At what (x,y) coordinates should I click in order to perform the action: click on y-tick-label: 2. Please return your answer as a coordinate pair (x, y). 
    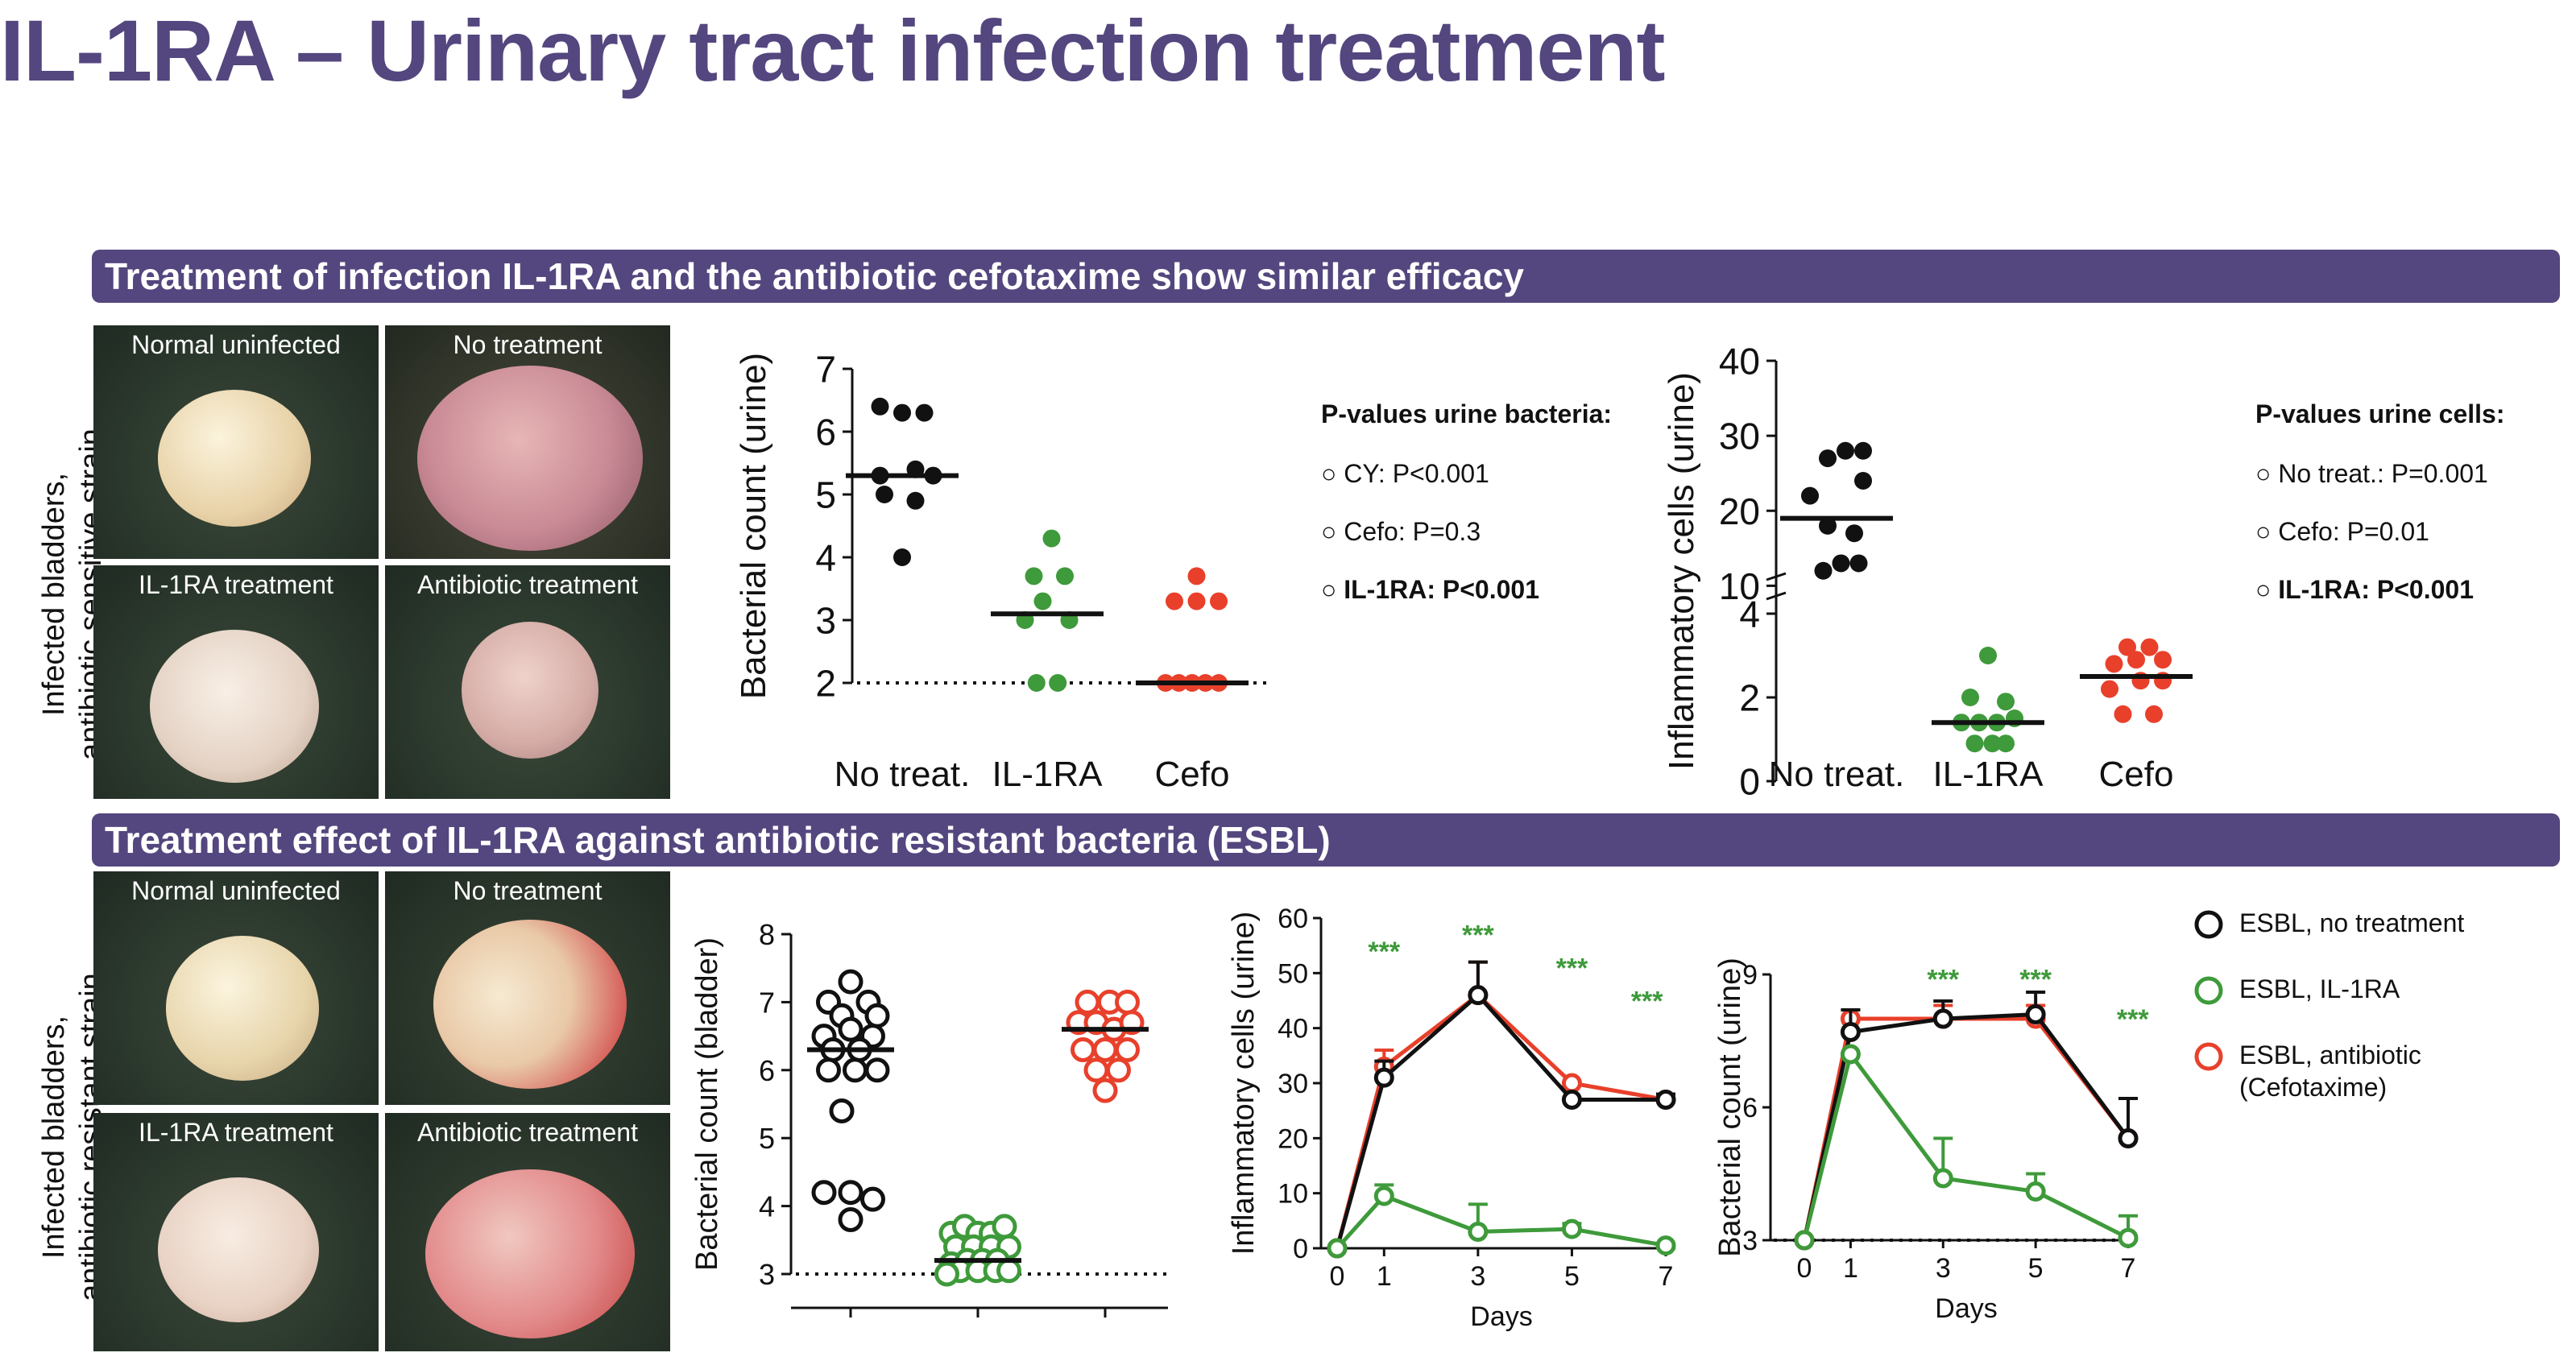
    Looking at the image, I should click on (1749, 698).